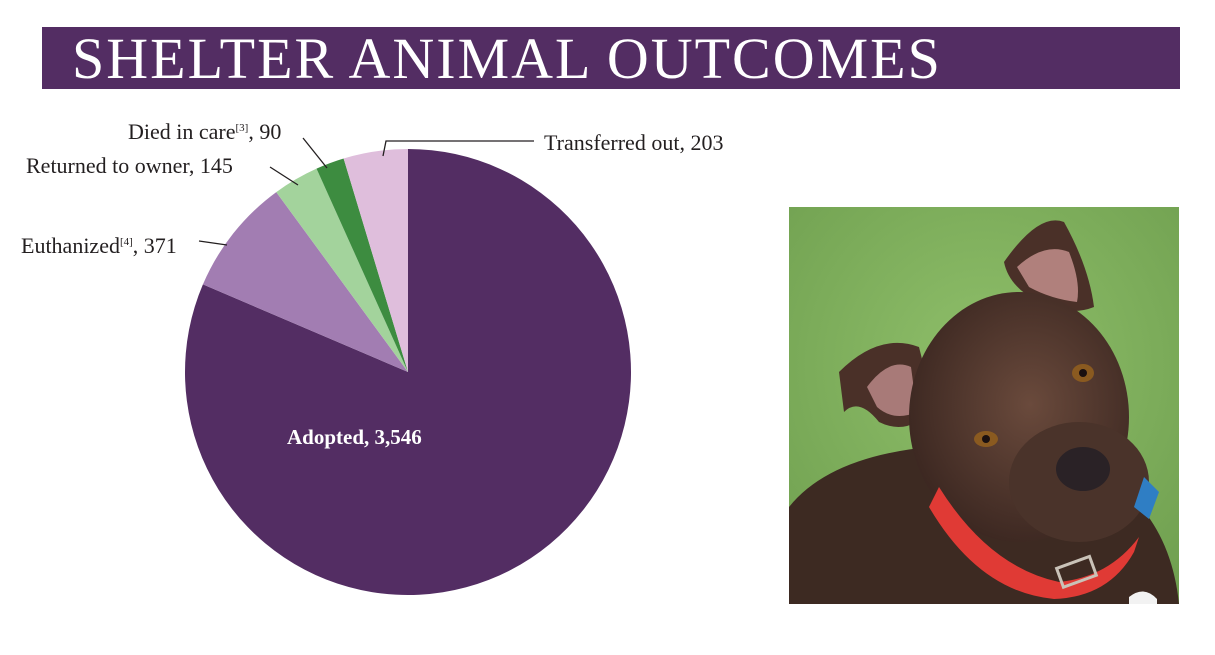 The height and width of the screenshot is (655, 1215). I want to click on leader-lines, so click(366, 191).